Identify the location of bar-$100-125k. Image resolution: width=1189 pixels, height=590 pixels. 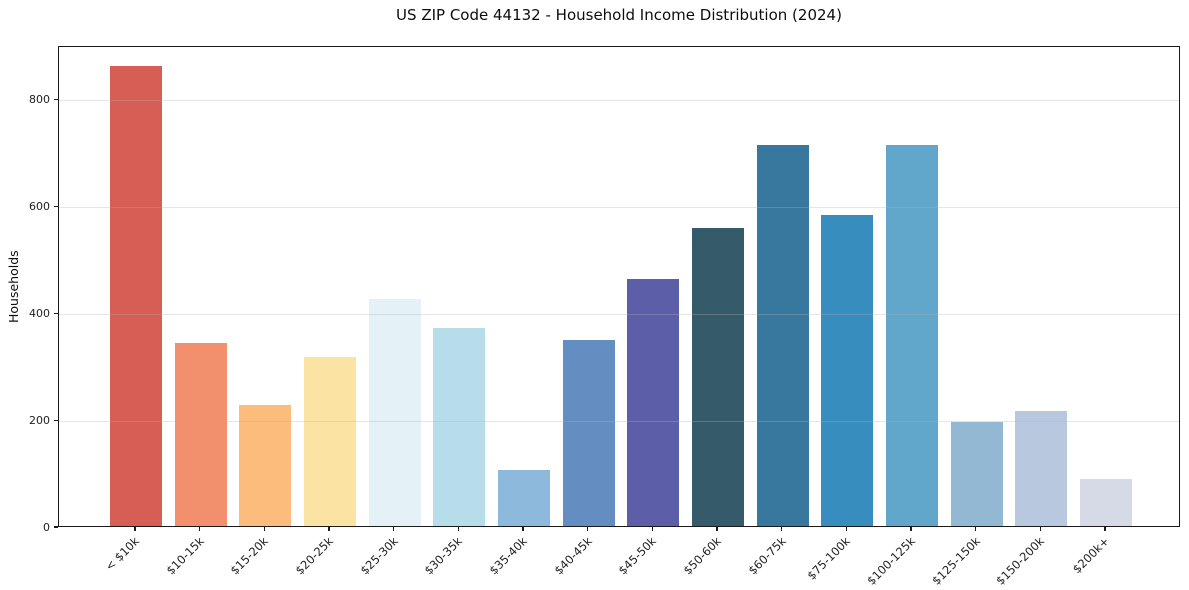
(912, 335).